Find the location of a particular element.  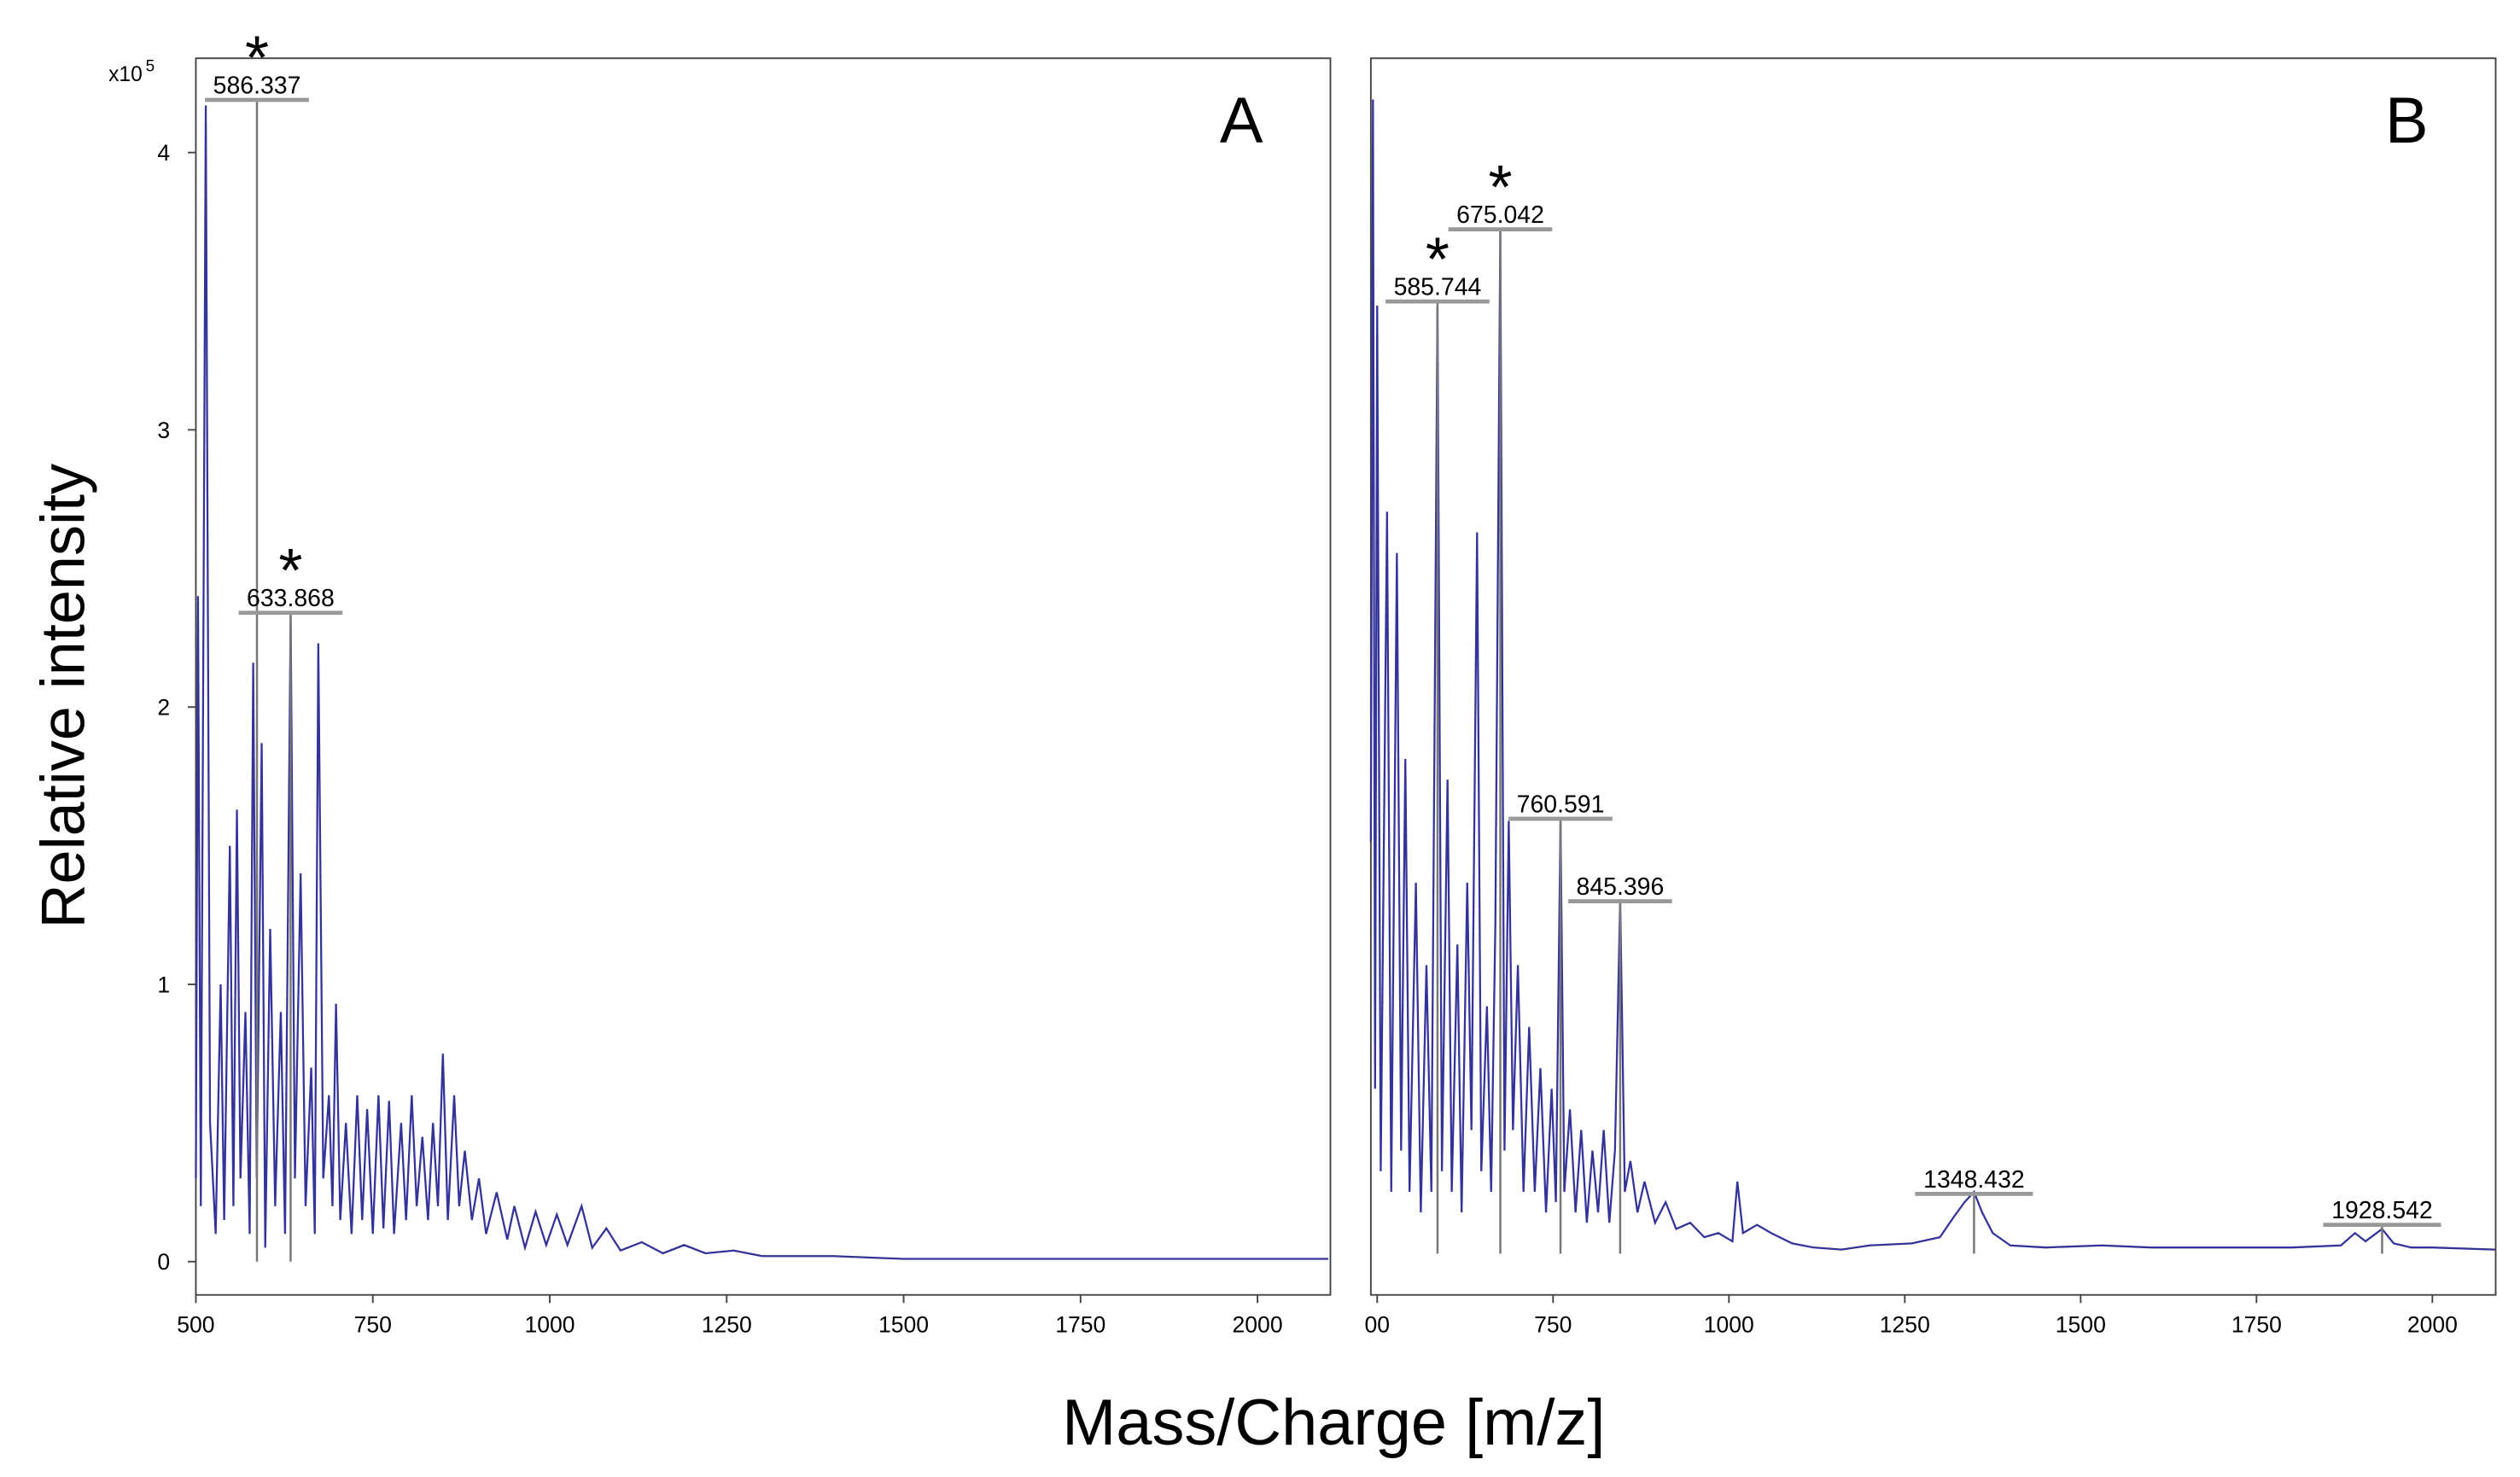

y-tick-label: 0 is located at coordinates (163, 1262).